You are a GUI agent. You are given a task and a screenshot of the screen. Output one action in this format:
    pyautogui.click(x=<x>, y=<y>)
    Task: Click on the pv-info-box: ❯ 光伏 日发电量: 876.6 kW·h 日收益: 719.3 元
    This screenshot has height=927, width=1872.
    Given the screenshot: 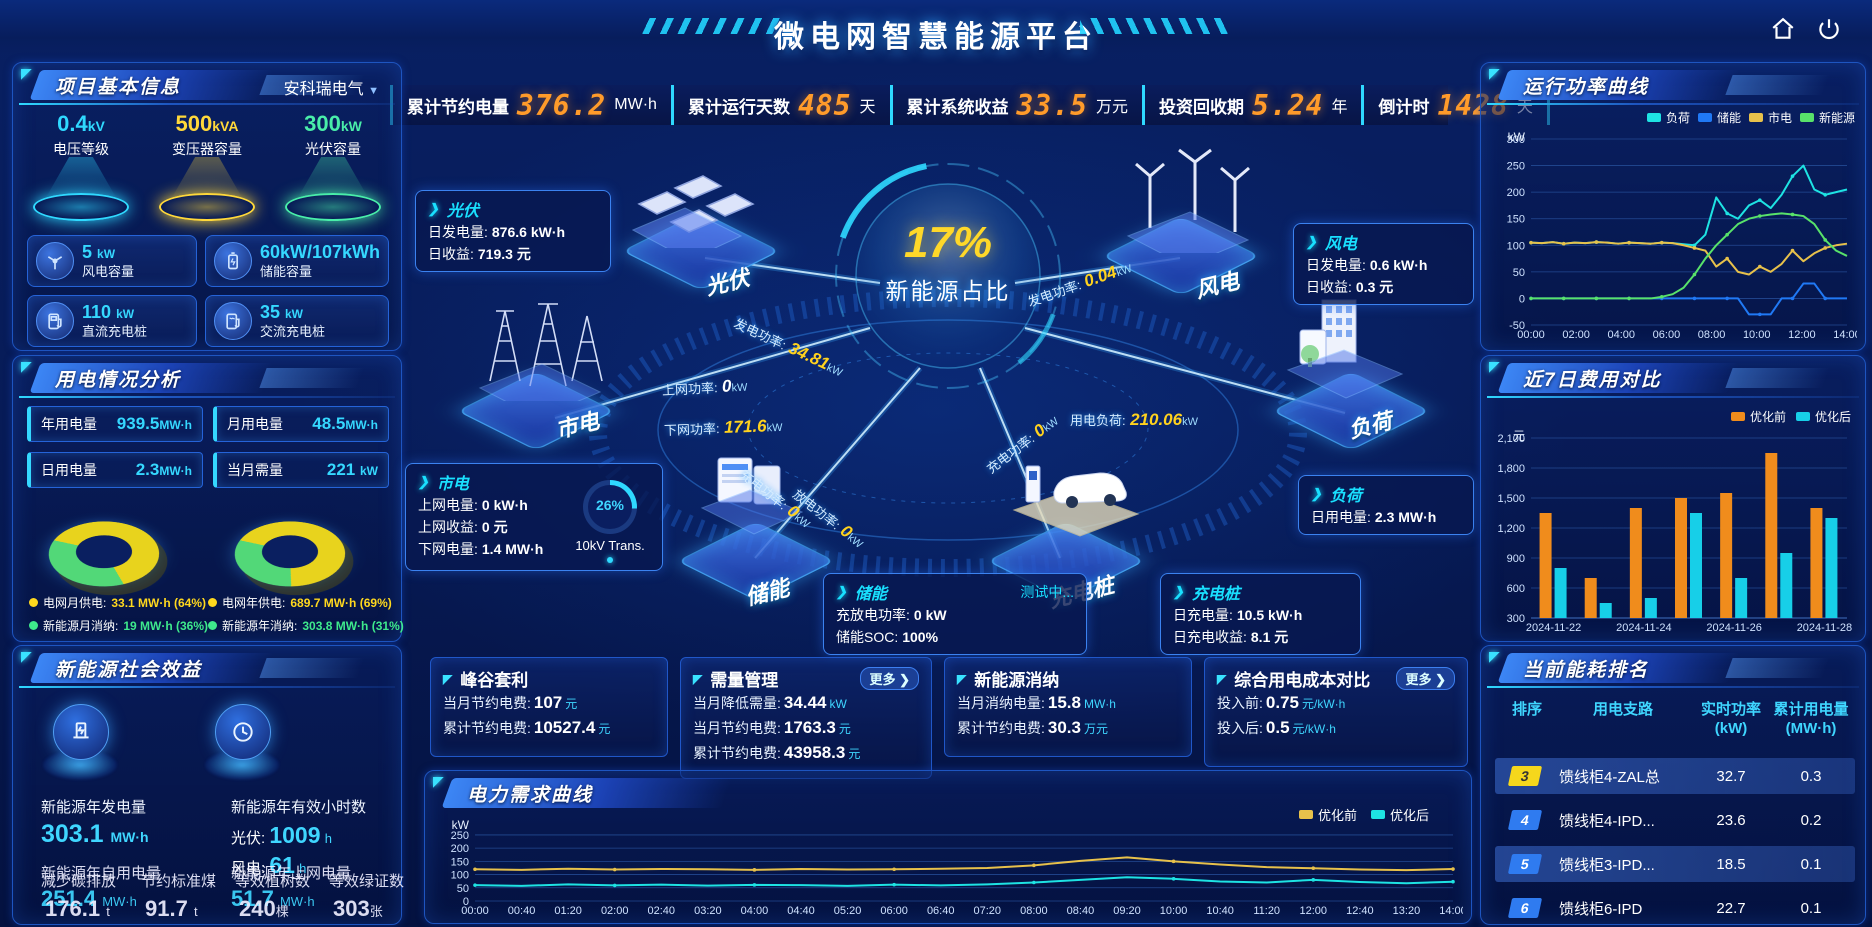 What is the action you would take?
    pyautogui.click(x=513, y=231)
    